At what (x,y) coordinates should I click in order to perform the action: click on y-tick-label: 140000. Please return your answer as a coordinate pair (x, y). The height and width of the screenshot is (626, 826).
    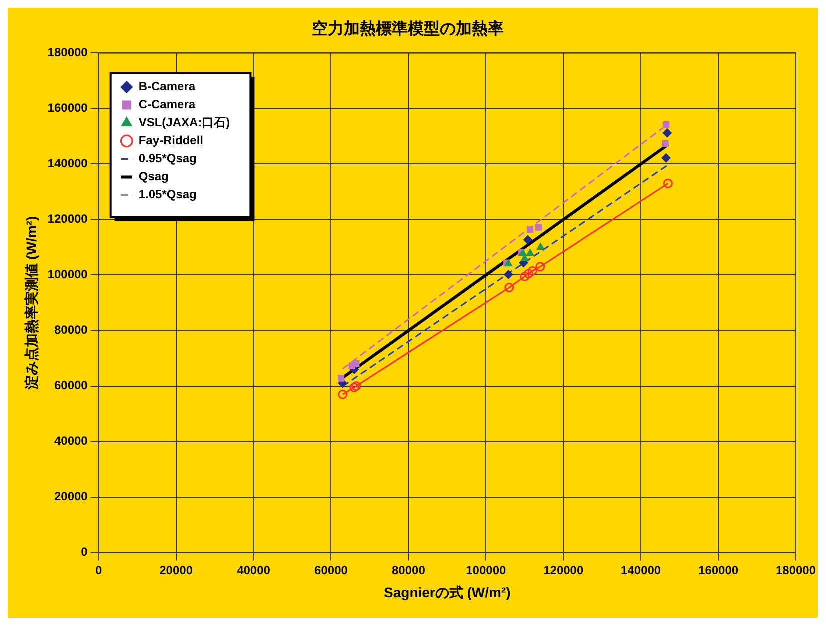
    Looking at the image, I should click on (68, 163).